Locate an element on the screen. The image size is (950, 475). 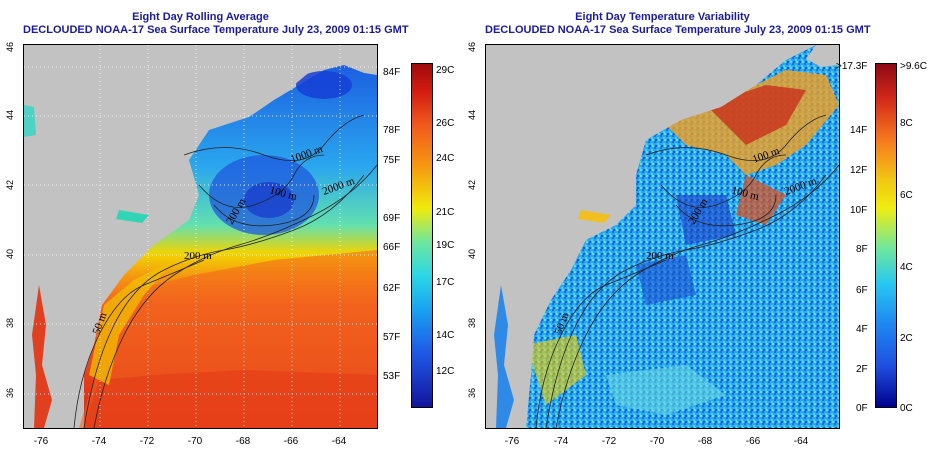
right-lon-tick-68: -68 is located at coordinates (705, 441).